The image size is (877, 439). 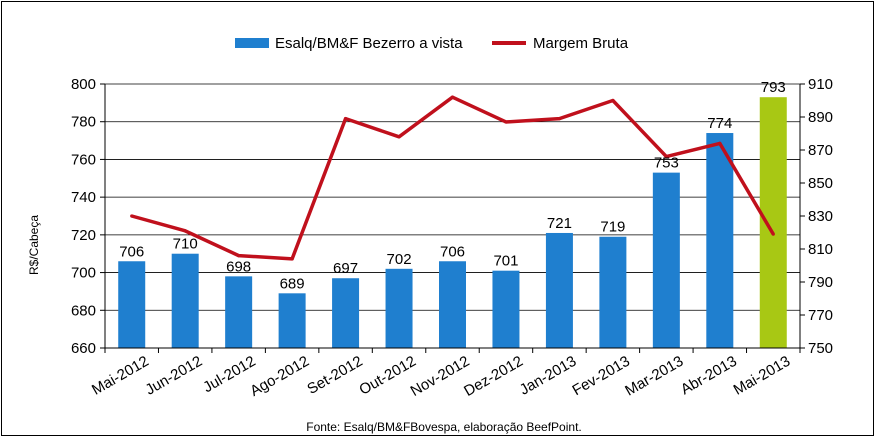 I want to click on x-tick-label: Set-2012, so click(x=334, y=375).